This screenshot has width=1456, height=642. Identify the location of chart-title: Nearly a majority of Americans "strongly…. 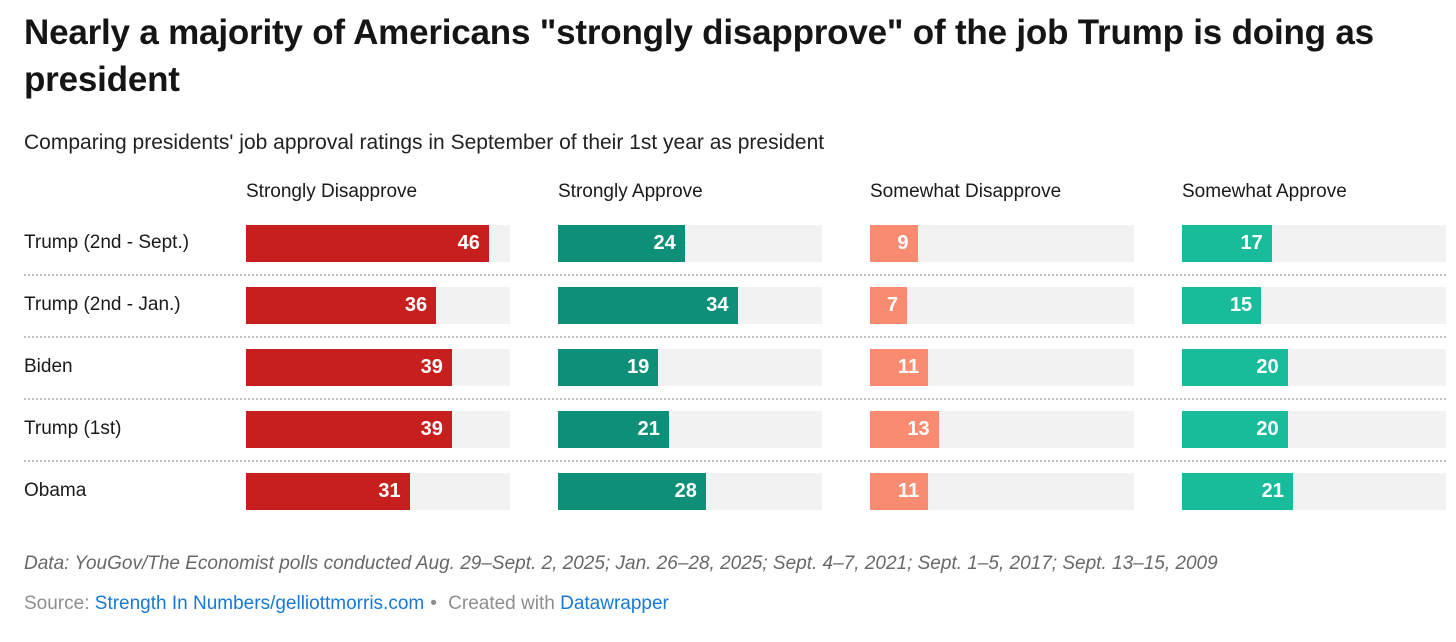
(699, 56).